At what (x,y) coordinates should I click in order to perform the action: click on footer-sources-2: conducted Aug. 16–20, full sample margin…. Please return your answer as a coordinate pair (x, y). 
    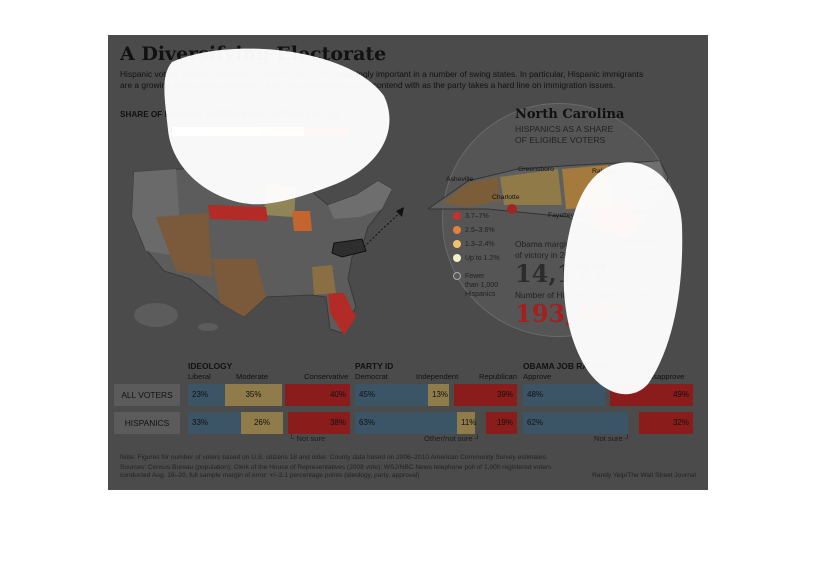
    Looking at the image, I should click on (270, 475).